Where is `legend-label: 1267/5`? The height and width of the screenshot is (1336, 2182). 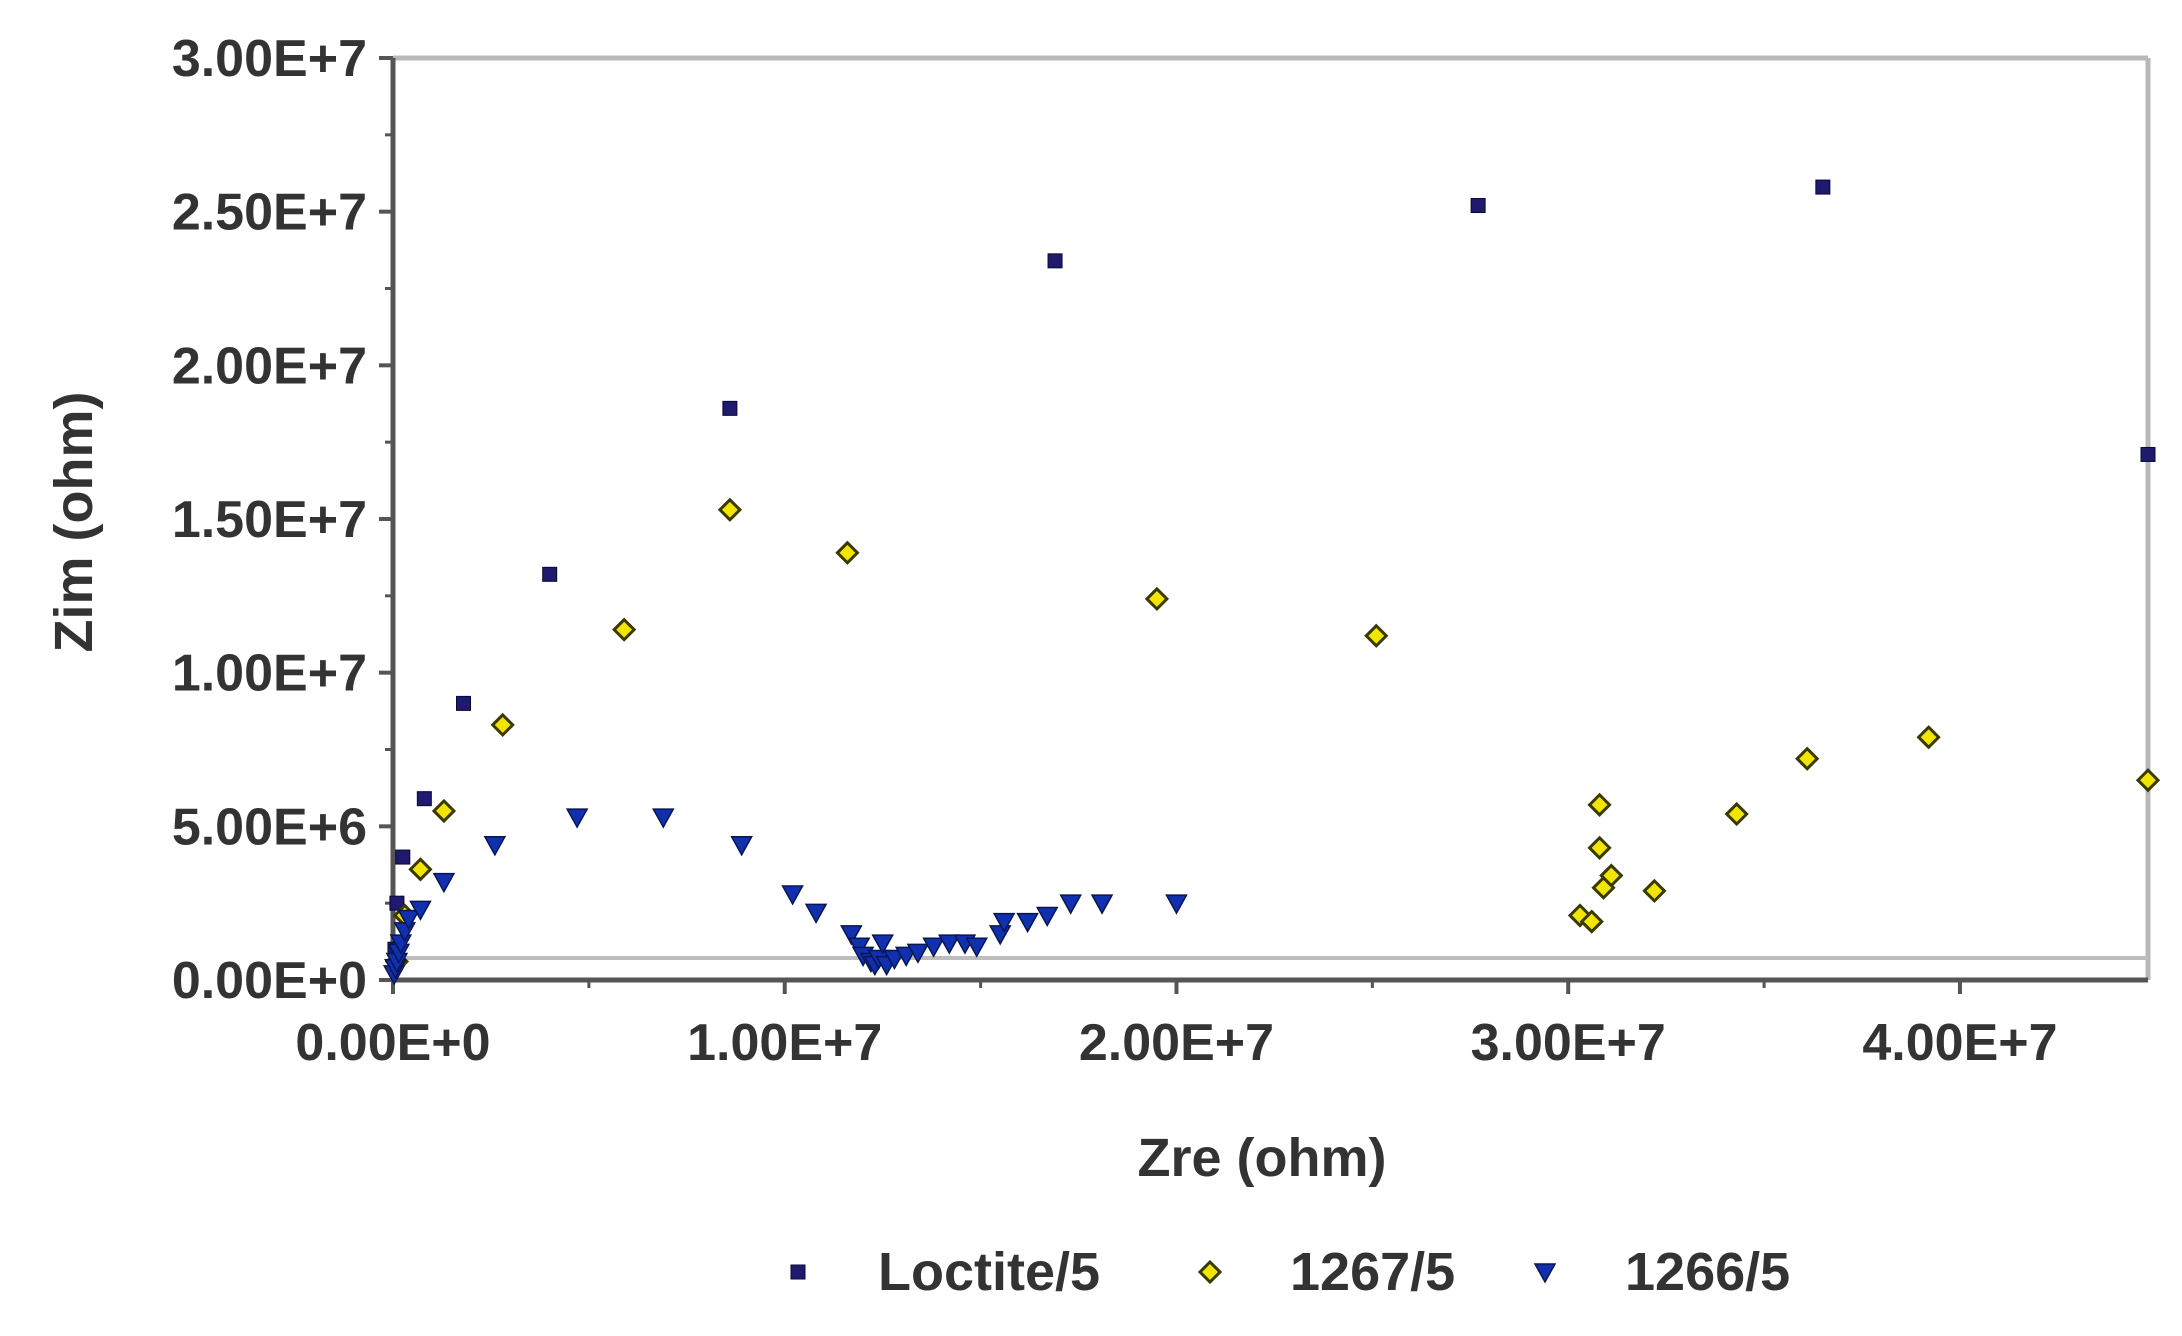 legend-label: 1267/5 is located at coordinates (1372, 1272).